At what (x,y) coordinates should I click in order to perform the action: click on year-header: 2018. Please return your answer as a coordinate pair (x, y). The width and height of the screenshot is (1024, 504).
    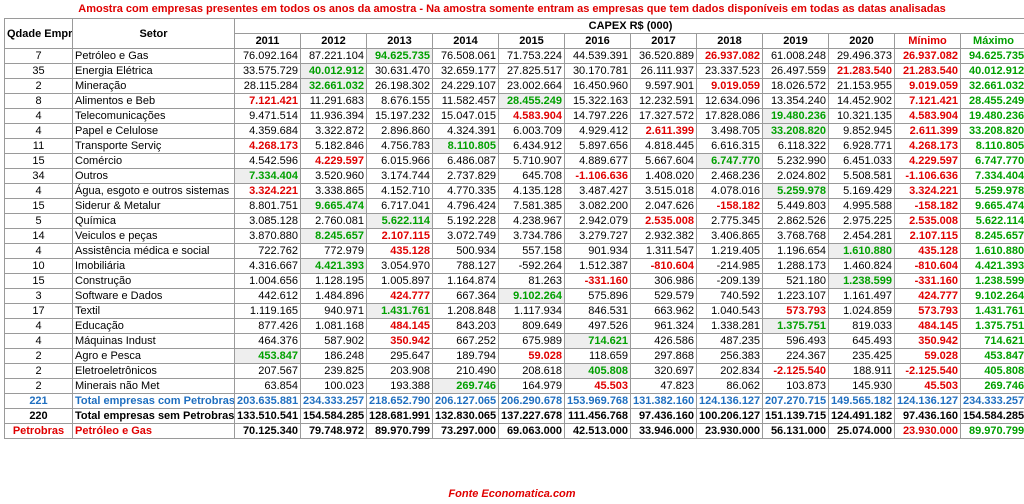
    Looking at the image, I should click on (729, 41).